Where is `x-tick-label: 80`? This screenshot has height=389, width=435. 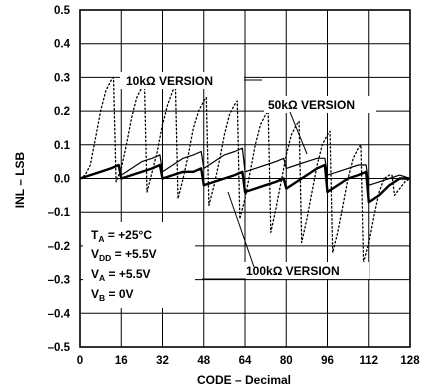 x-tick-label: 80 is located at coordinates (286, 361).